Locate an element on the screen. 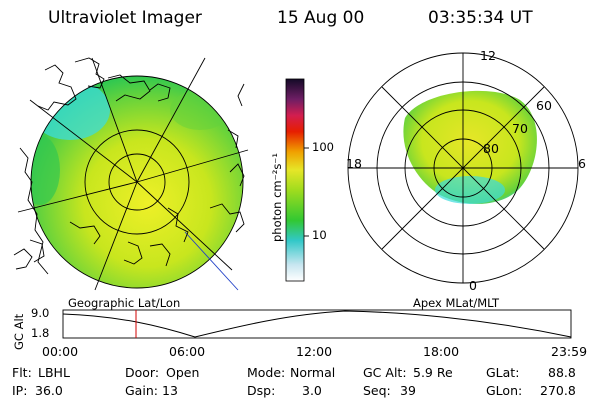 This screenshot has height=400, width=600. glon-label: GLon: is located at coordinates (504, 390).